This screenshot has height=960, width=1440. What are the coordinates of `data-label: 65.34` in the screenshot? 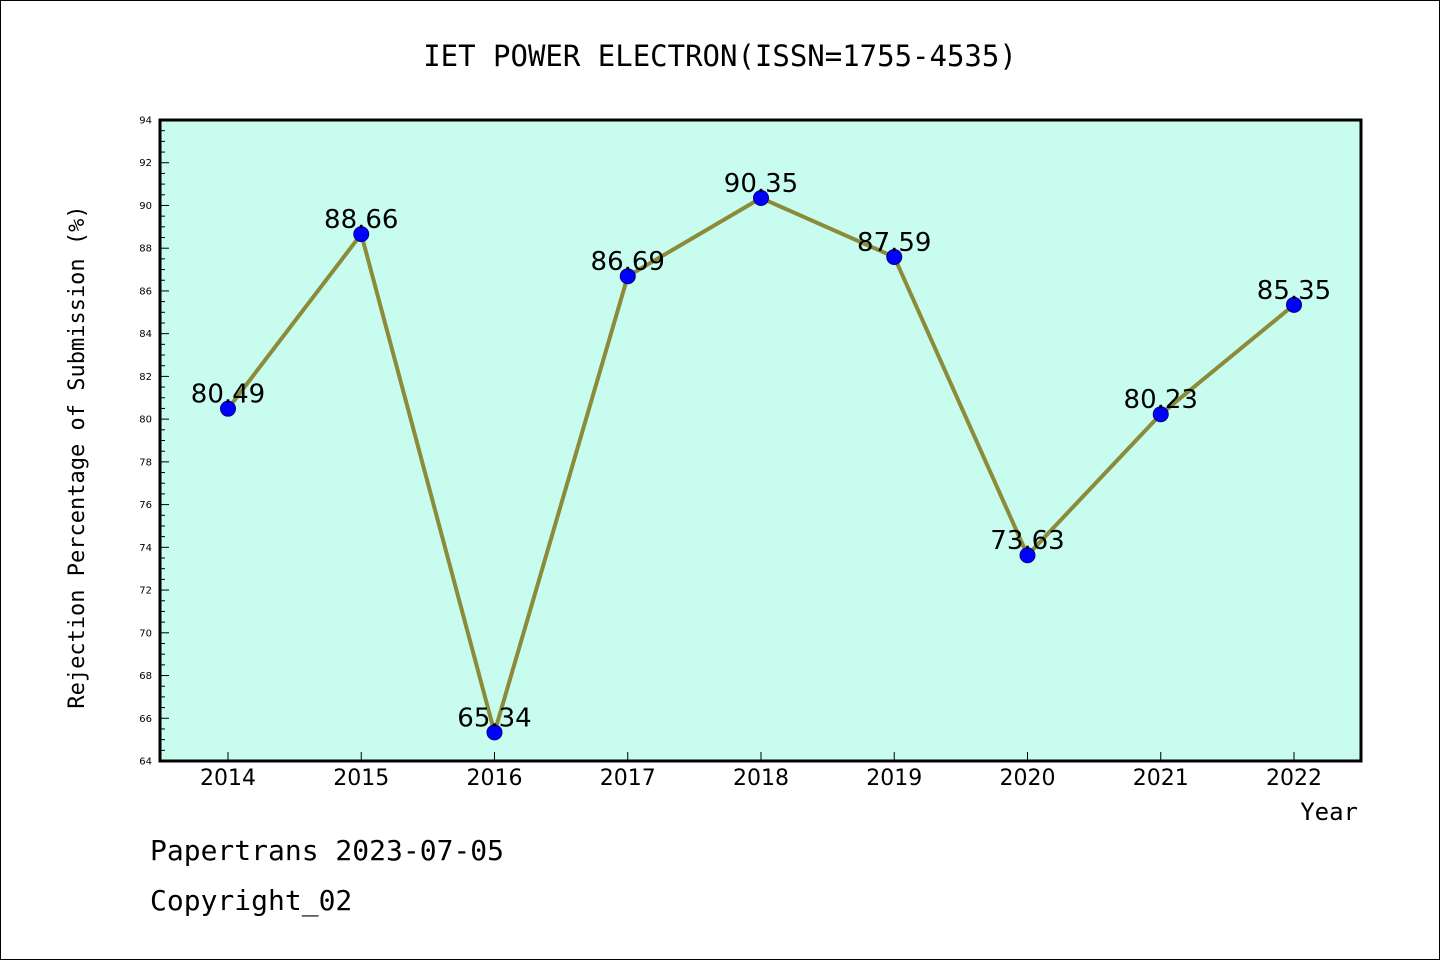 It's located at (494, 718).